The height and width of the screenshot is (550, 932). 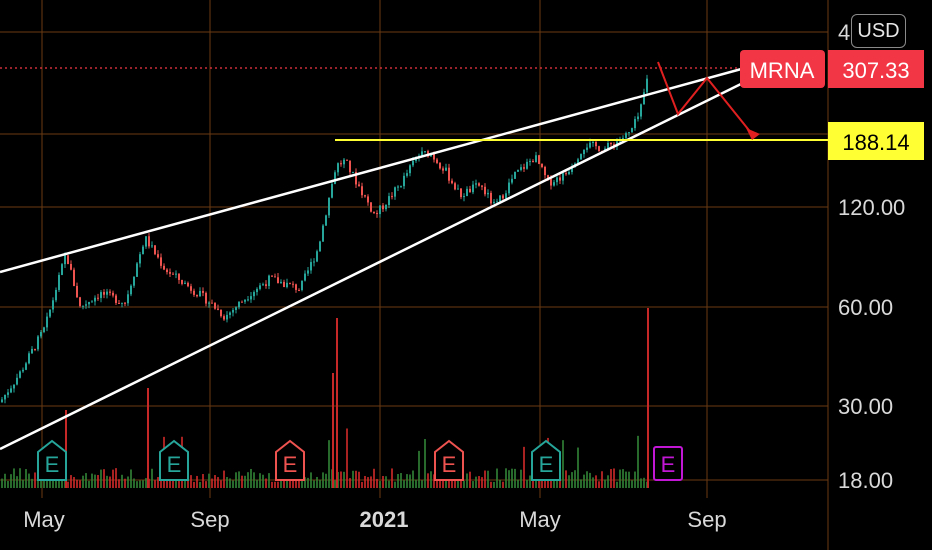 I want to click on time-axis: May Sep 2021 May Sep, so click(x=374, y=519).